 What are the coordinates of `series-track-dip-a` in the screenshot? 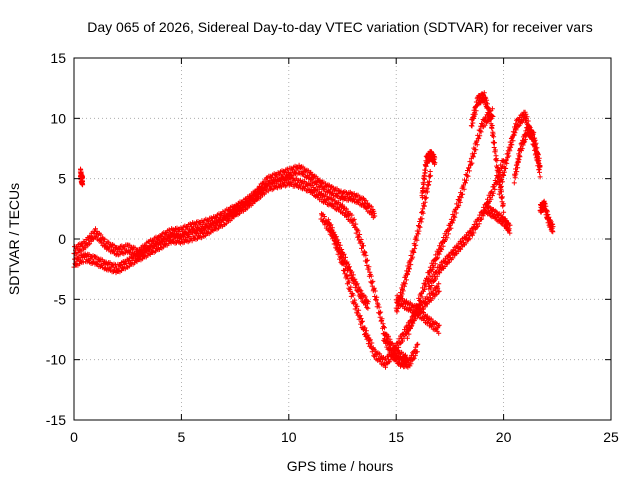 It's located at (348, 264).